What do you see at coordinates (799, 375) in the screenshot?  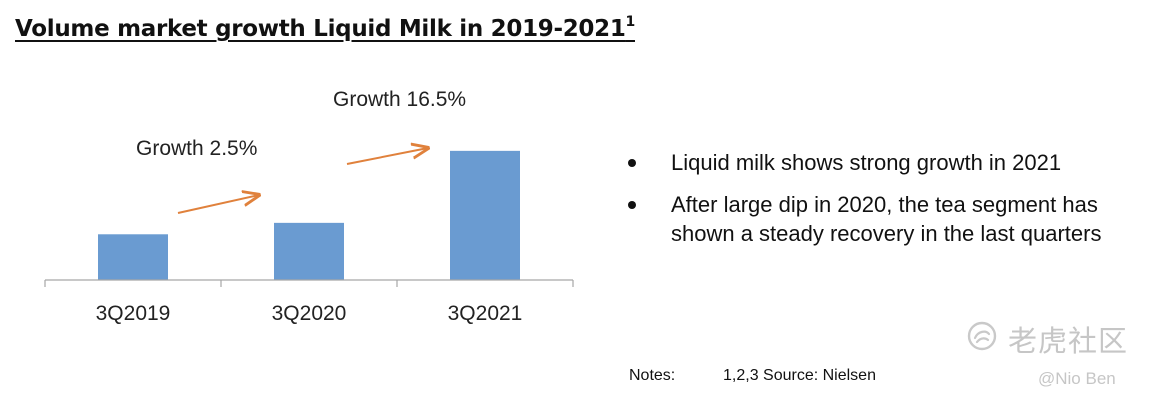 I see `notes-source: 1,2,3 Source: Nielsen` at bounding box center [799, 375].